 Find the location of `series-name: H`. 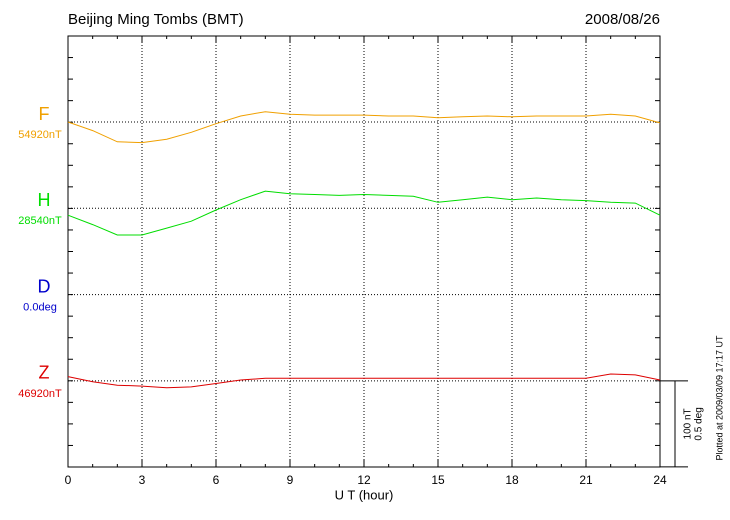

series-name: H is located at coordinates (44, 200).